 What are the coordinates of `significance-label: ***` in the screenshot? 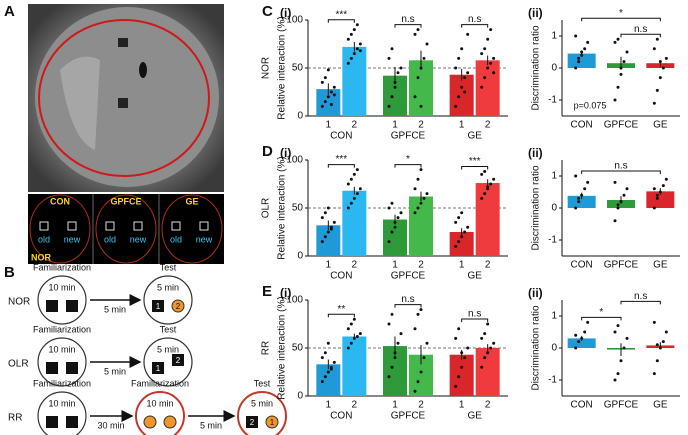 It's located at (341, 14).